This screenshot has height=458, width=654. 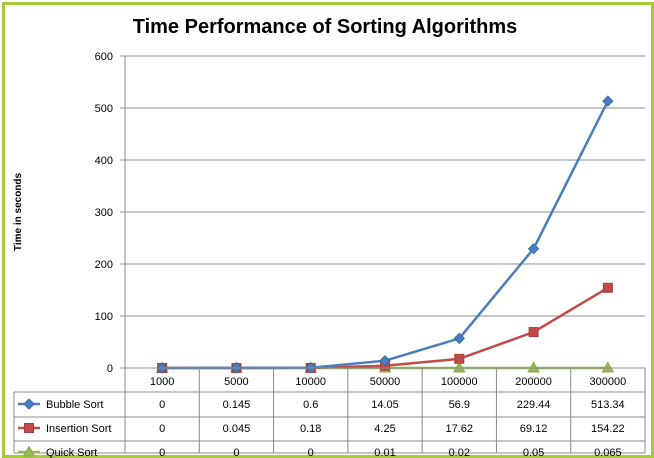 I want to click on table-value-cell: 14.05, so click(x=385, y=405).